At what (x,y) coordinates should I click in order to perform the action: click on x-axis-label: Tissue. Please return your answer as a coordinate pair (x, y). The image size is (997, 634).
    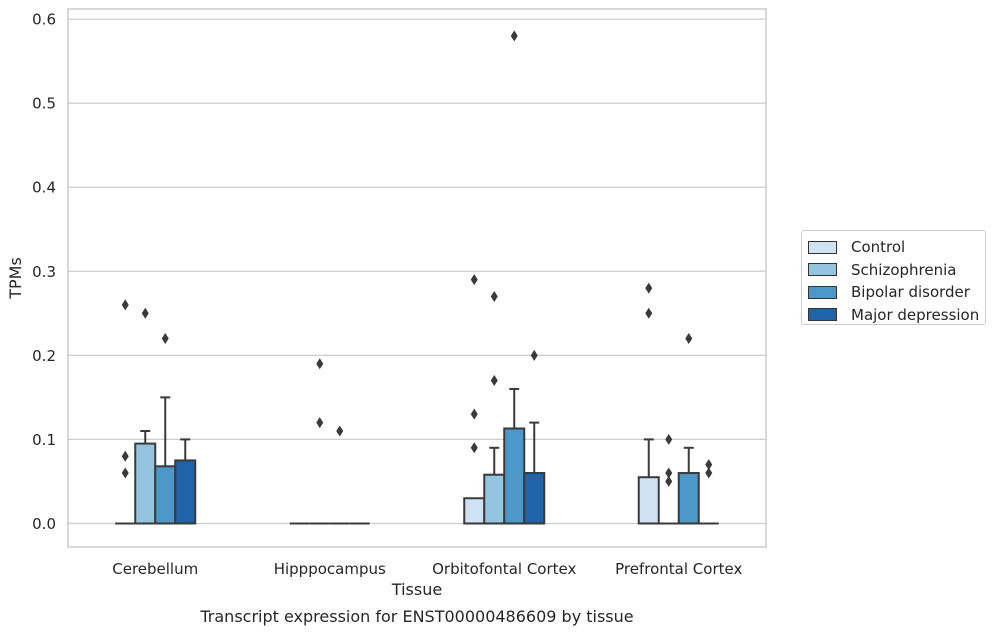
    Looking at the image, I should click on (416, 589).